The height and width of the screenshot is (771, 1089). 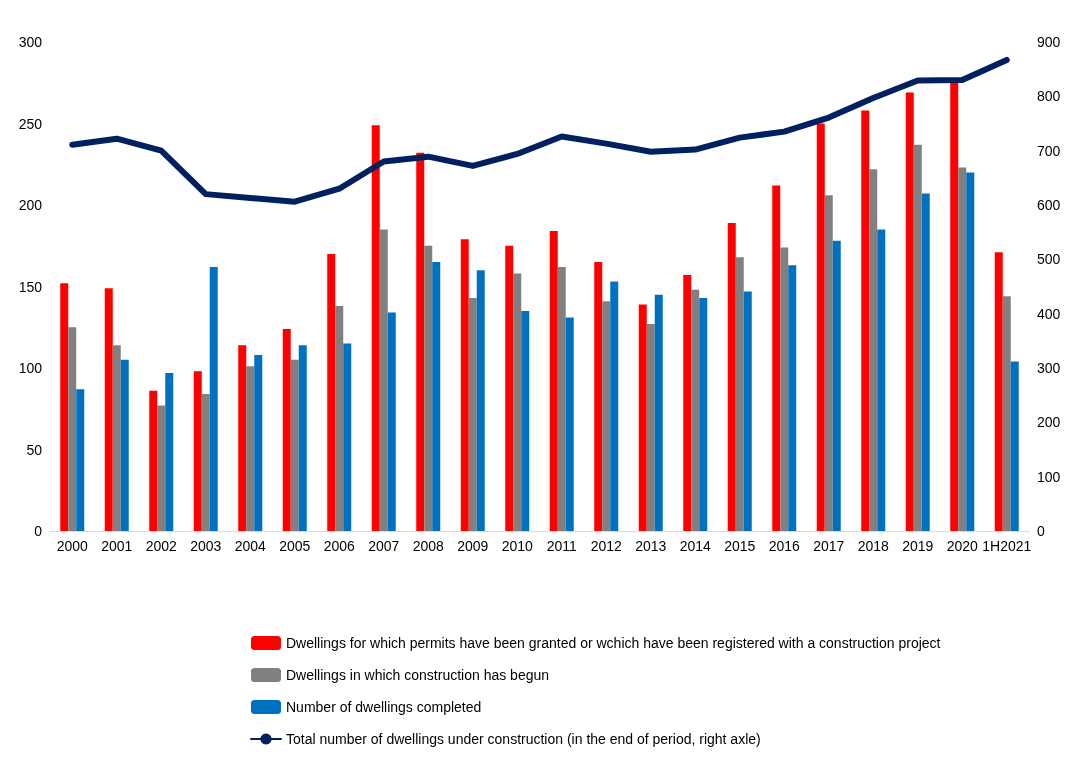 What do you see at coordinates (72, 546) in the screenshot?
I see `x-tick-label: 2000` at bounding box center [72, 546].